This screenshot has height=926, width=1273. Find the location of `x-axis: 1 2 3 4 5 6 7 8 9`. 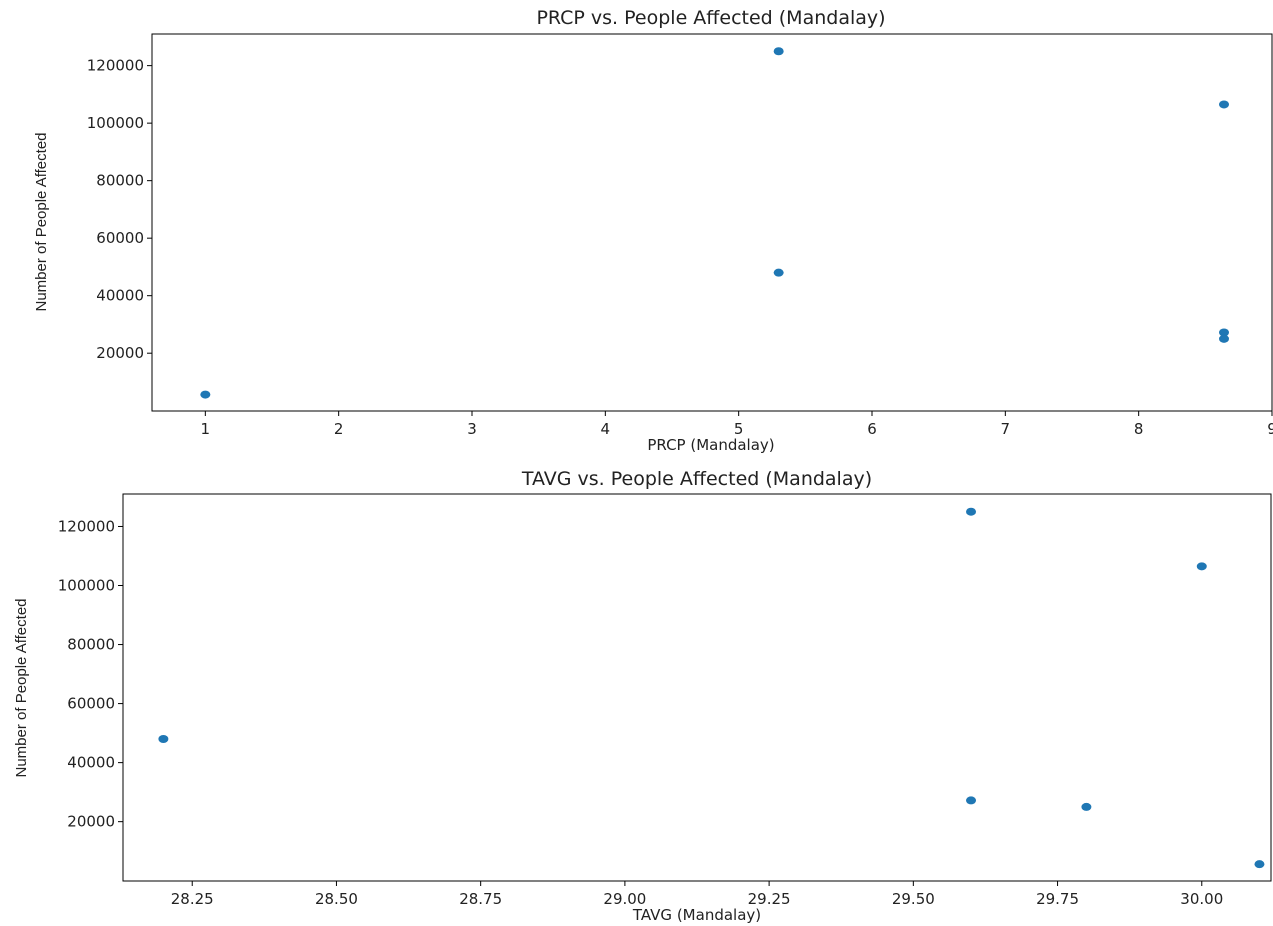

x-axis: 1 2 3 4 5 6 7 8 9 is located at coordinates (737, 424).